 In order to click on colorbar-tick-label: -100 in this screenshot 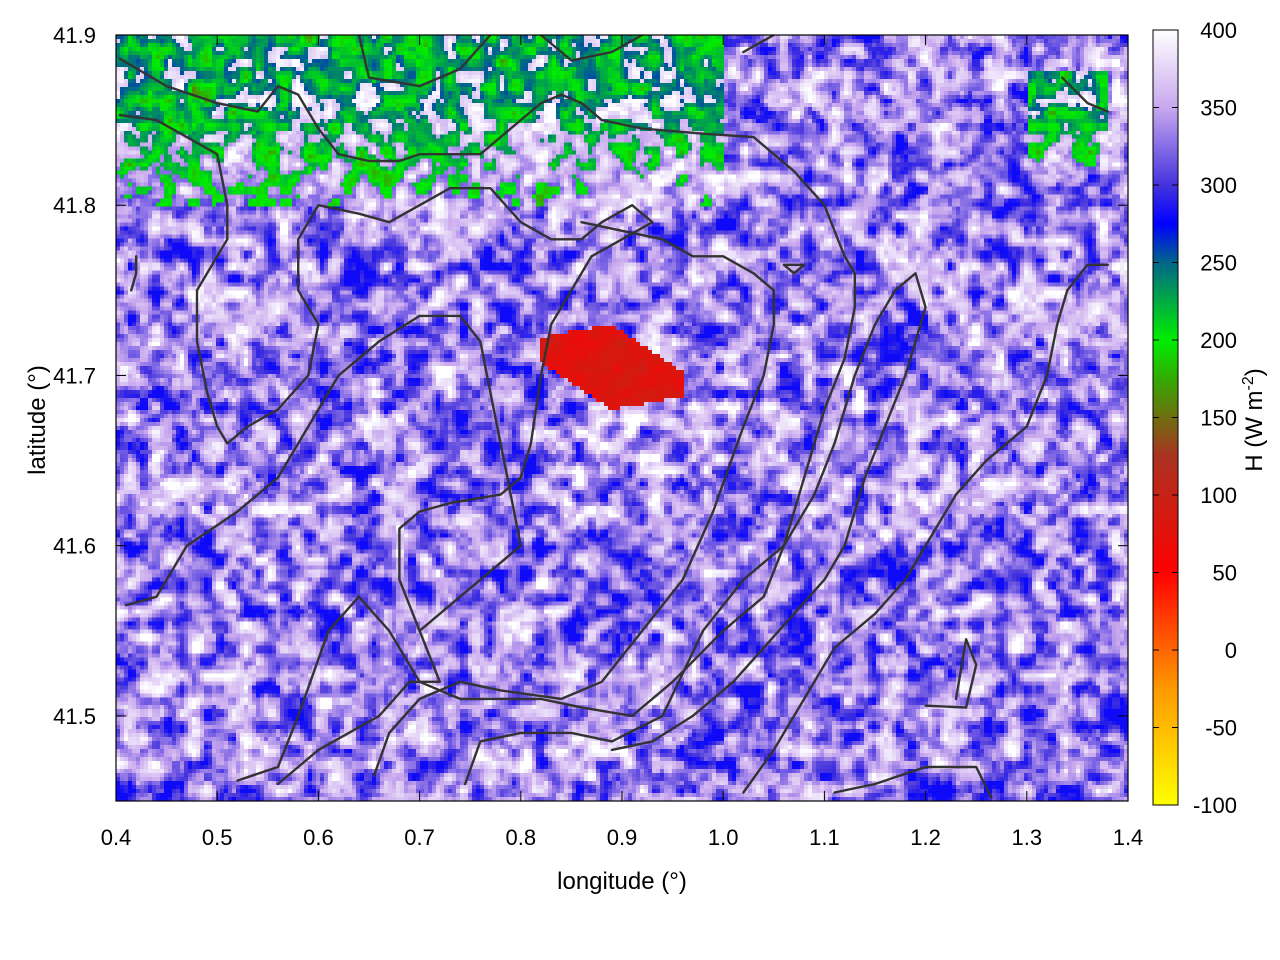, I will do `click(1215, 805)`.